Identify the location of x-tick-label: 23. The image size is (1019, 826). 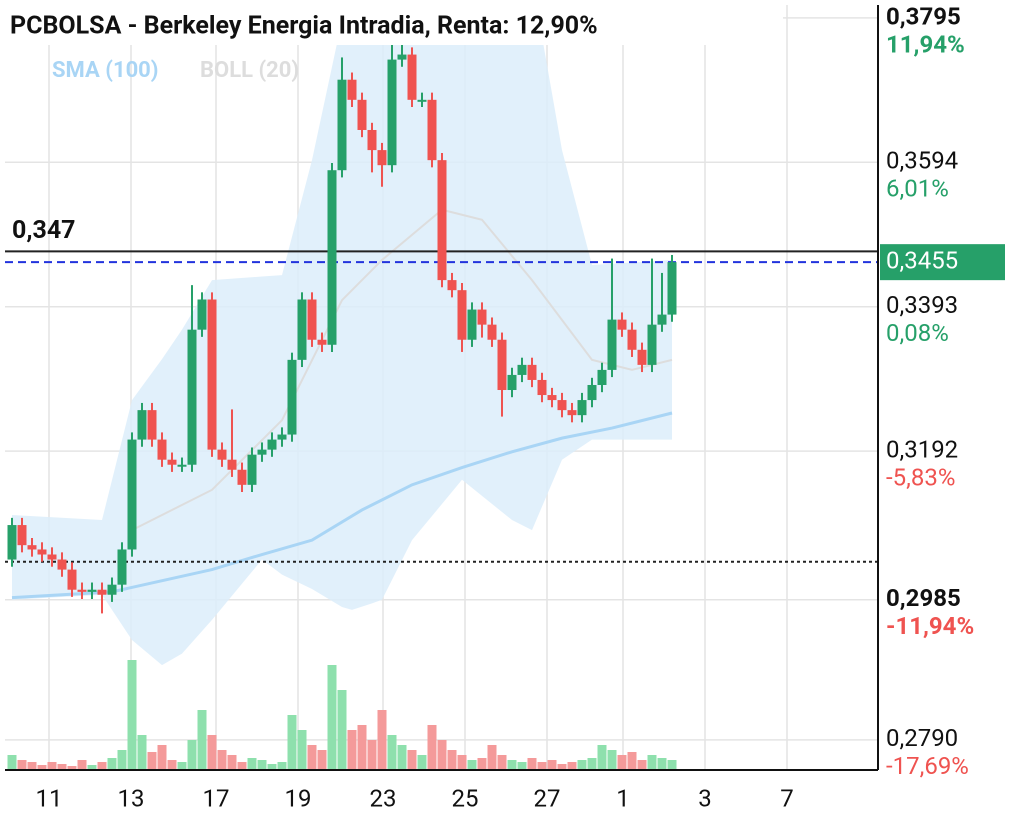
(383, 798).